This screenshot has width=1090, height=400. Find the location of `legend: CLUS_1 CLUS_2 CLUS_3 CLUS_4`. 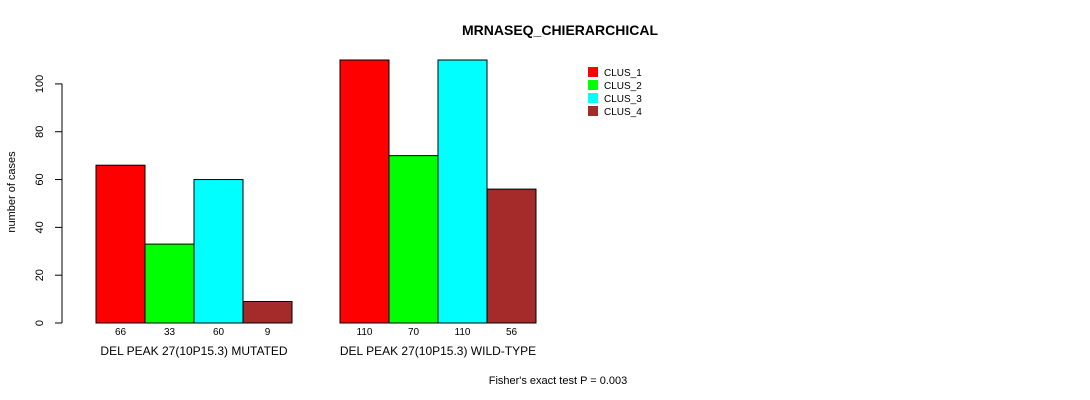

legend: CLUS_1 CLUS_2 CLUS_3 CLUS_4 is located at coordinates (615, 92).